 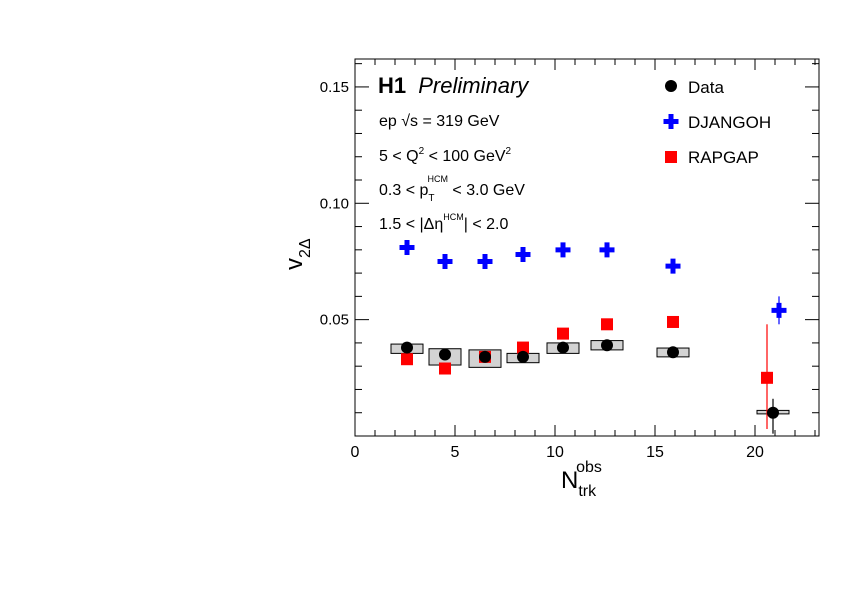 I want to click on ann3-post: < 3.0 GeV, so click(x=486, y=190).